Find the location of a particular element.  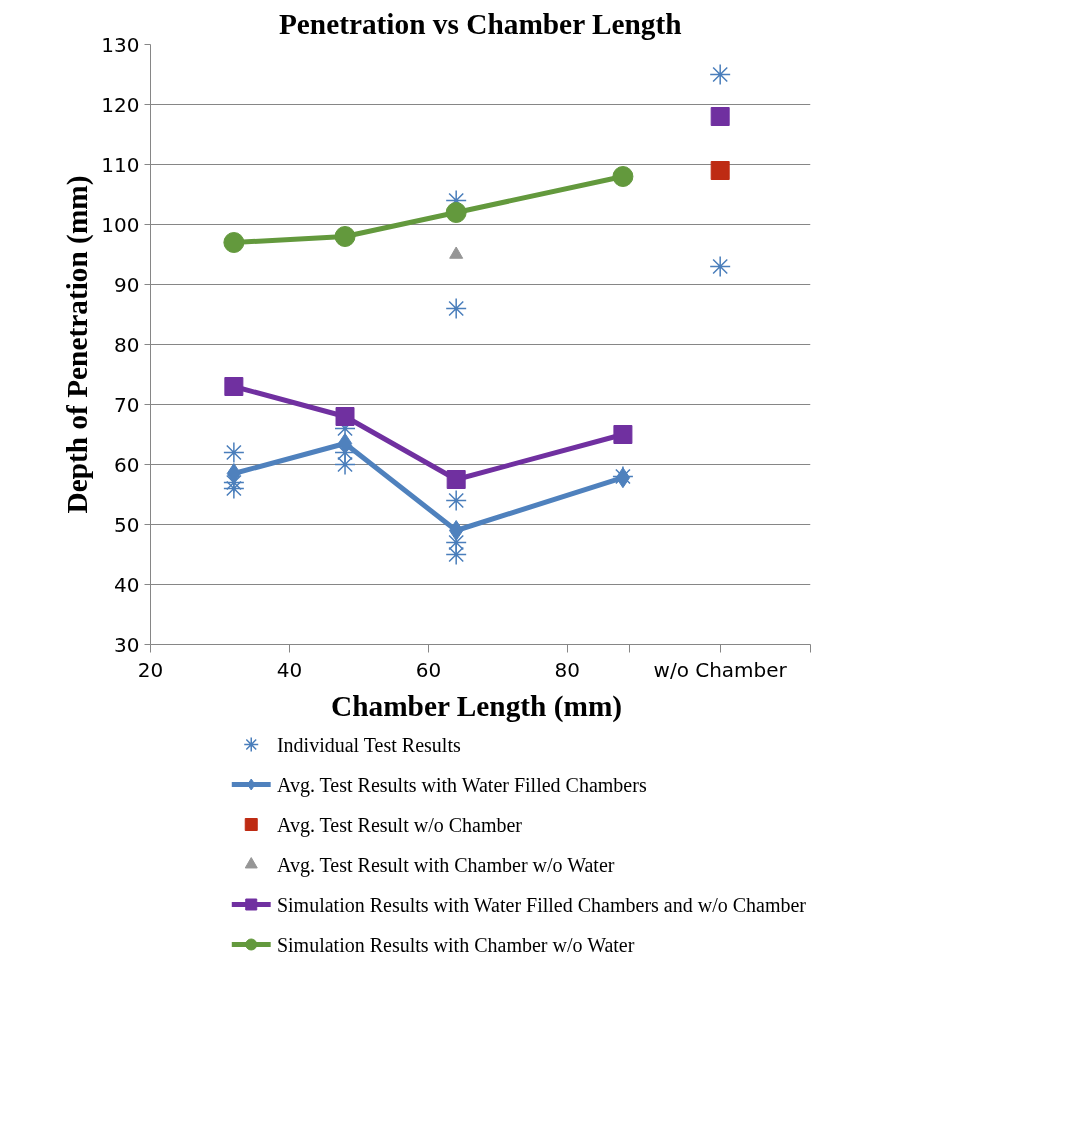

y-tick-label: 110 is located at coordinates (120, 164).